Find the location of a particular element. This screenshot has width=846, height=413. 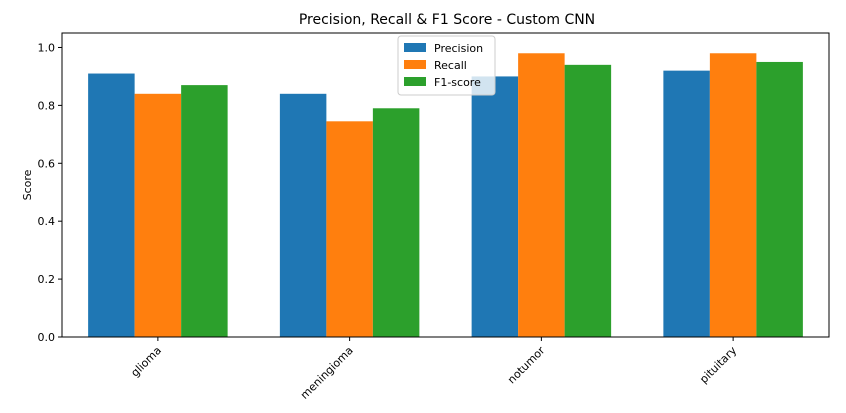

y-tick-label: 0.6 is located at coordinates (47, 163).